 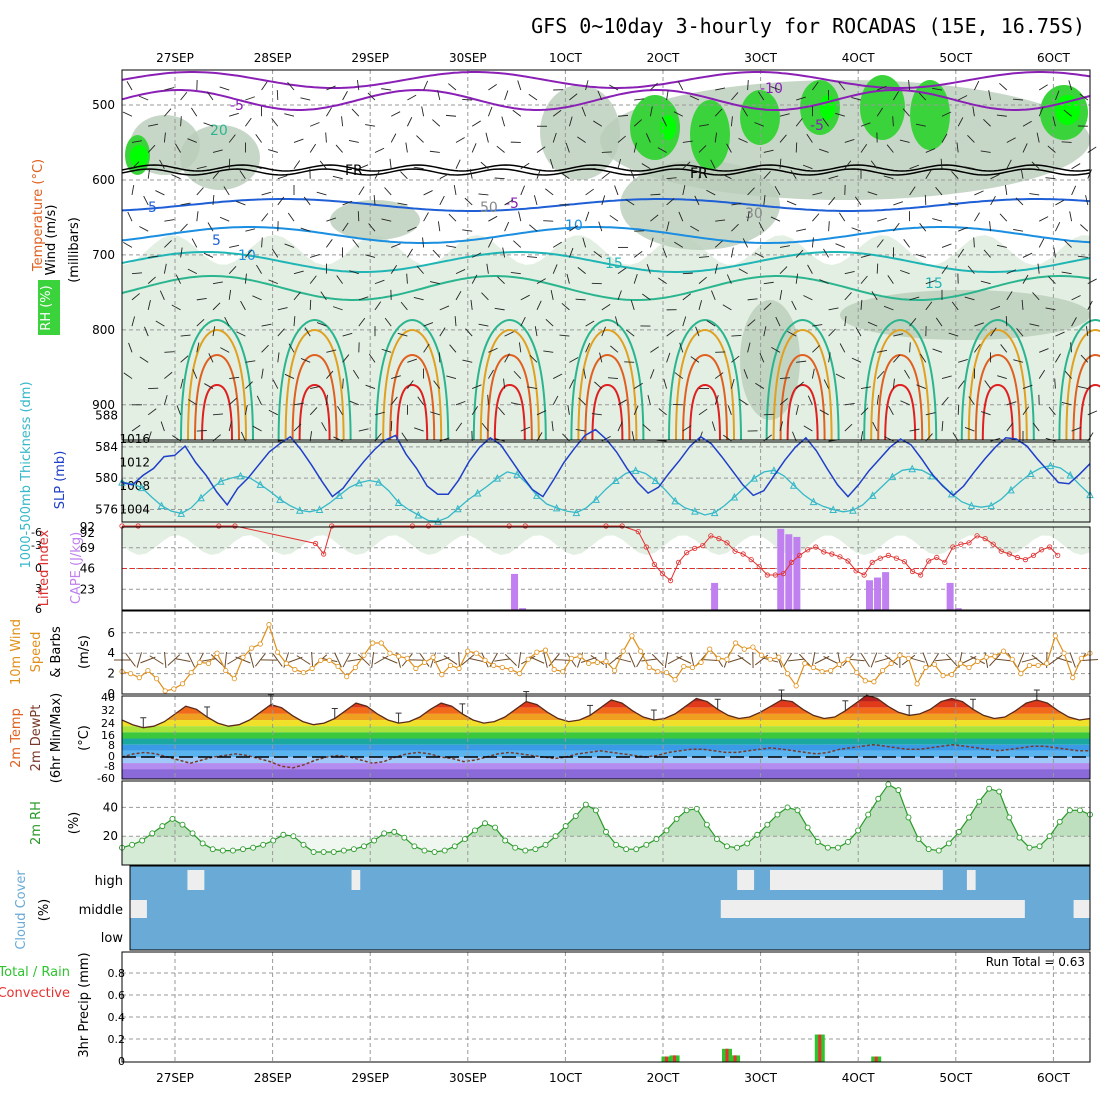 I want to click on cape-bar, so click(x=523, y=609).